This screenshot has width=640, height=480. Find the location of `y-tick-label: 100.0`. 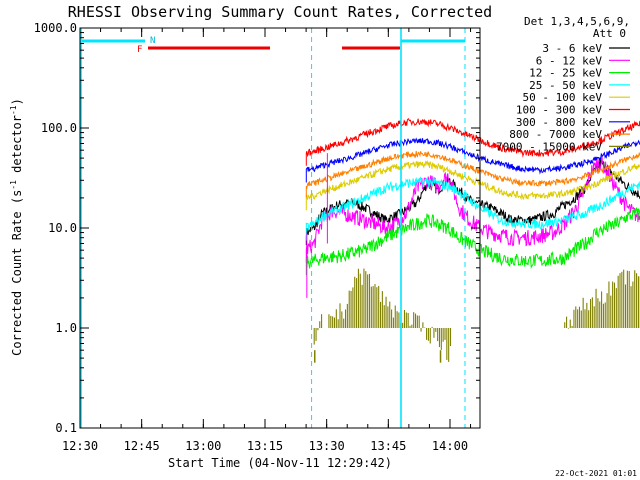

y-tick-label: 100.0 is located at coordinates (59, 128).